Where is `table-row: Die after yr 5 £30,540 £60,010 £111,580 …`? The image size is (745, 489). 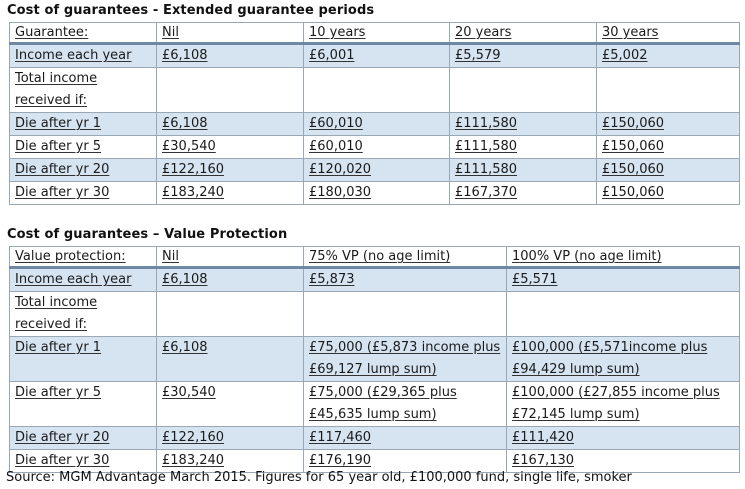
table-row: Die after yr 5 £30,540 £60,010 £111,580 … is located at coordinates (374, 147).